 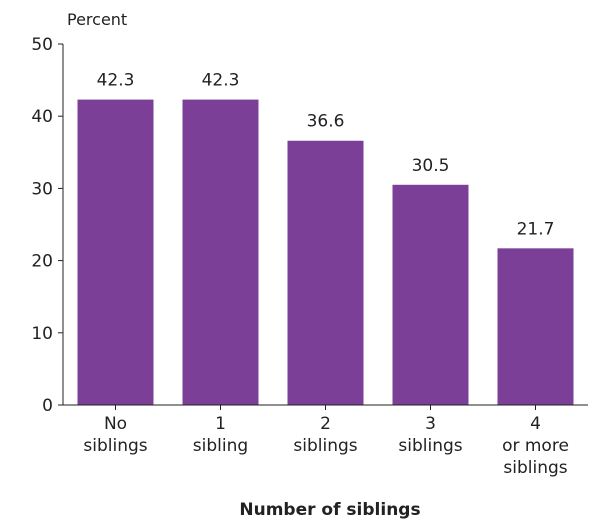 I want to click on y-axis-unit-label: Percent, so click(x=97, y=19).